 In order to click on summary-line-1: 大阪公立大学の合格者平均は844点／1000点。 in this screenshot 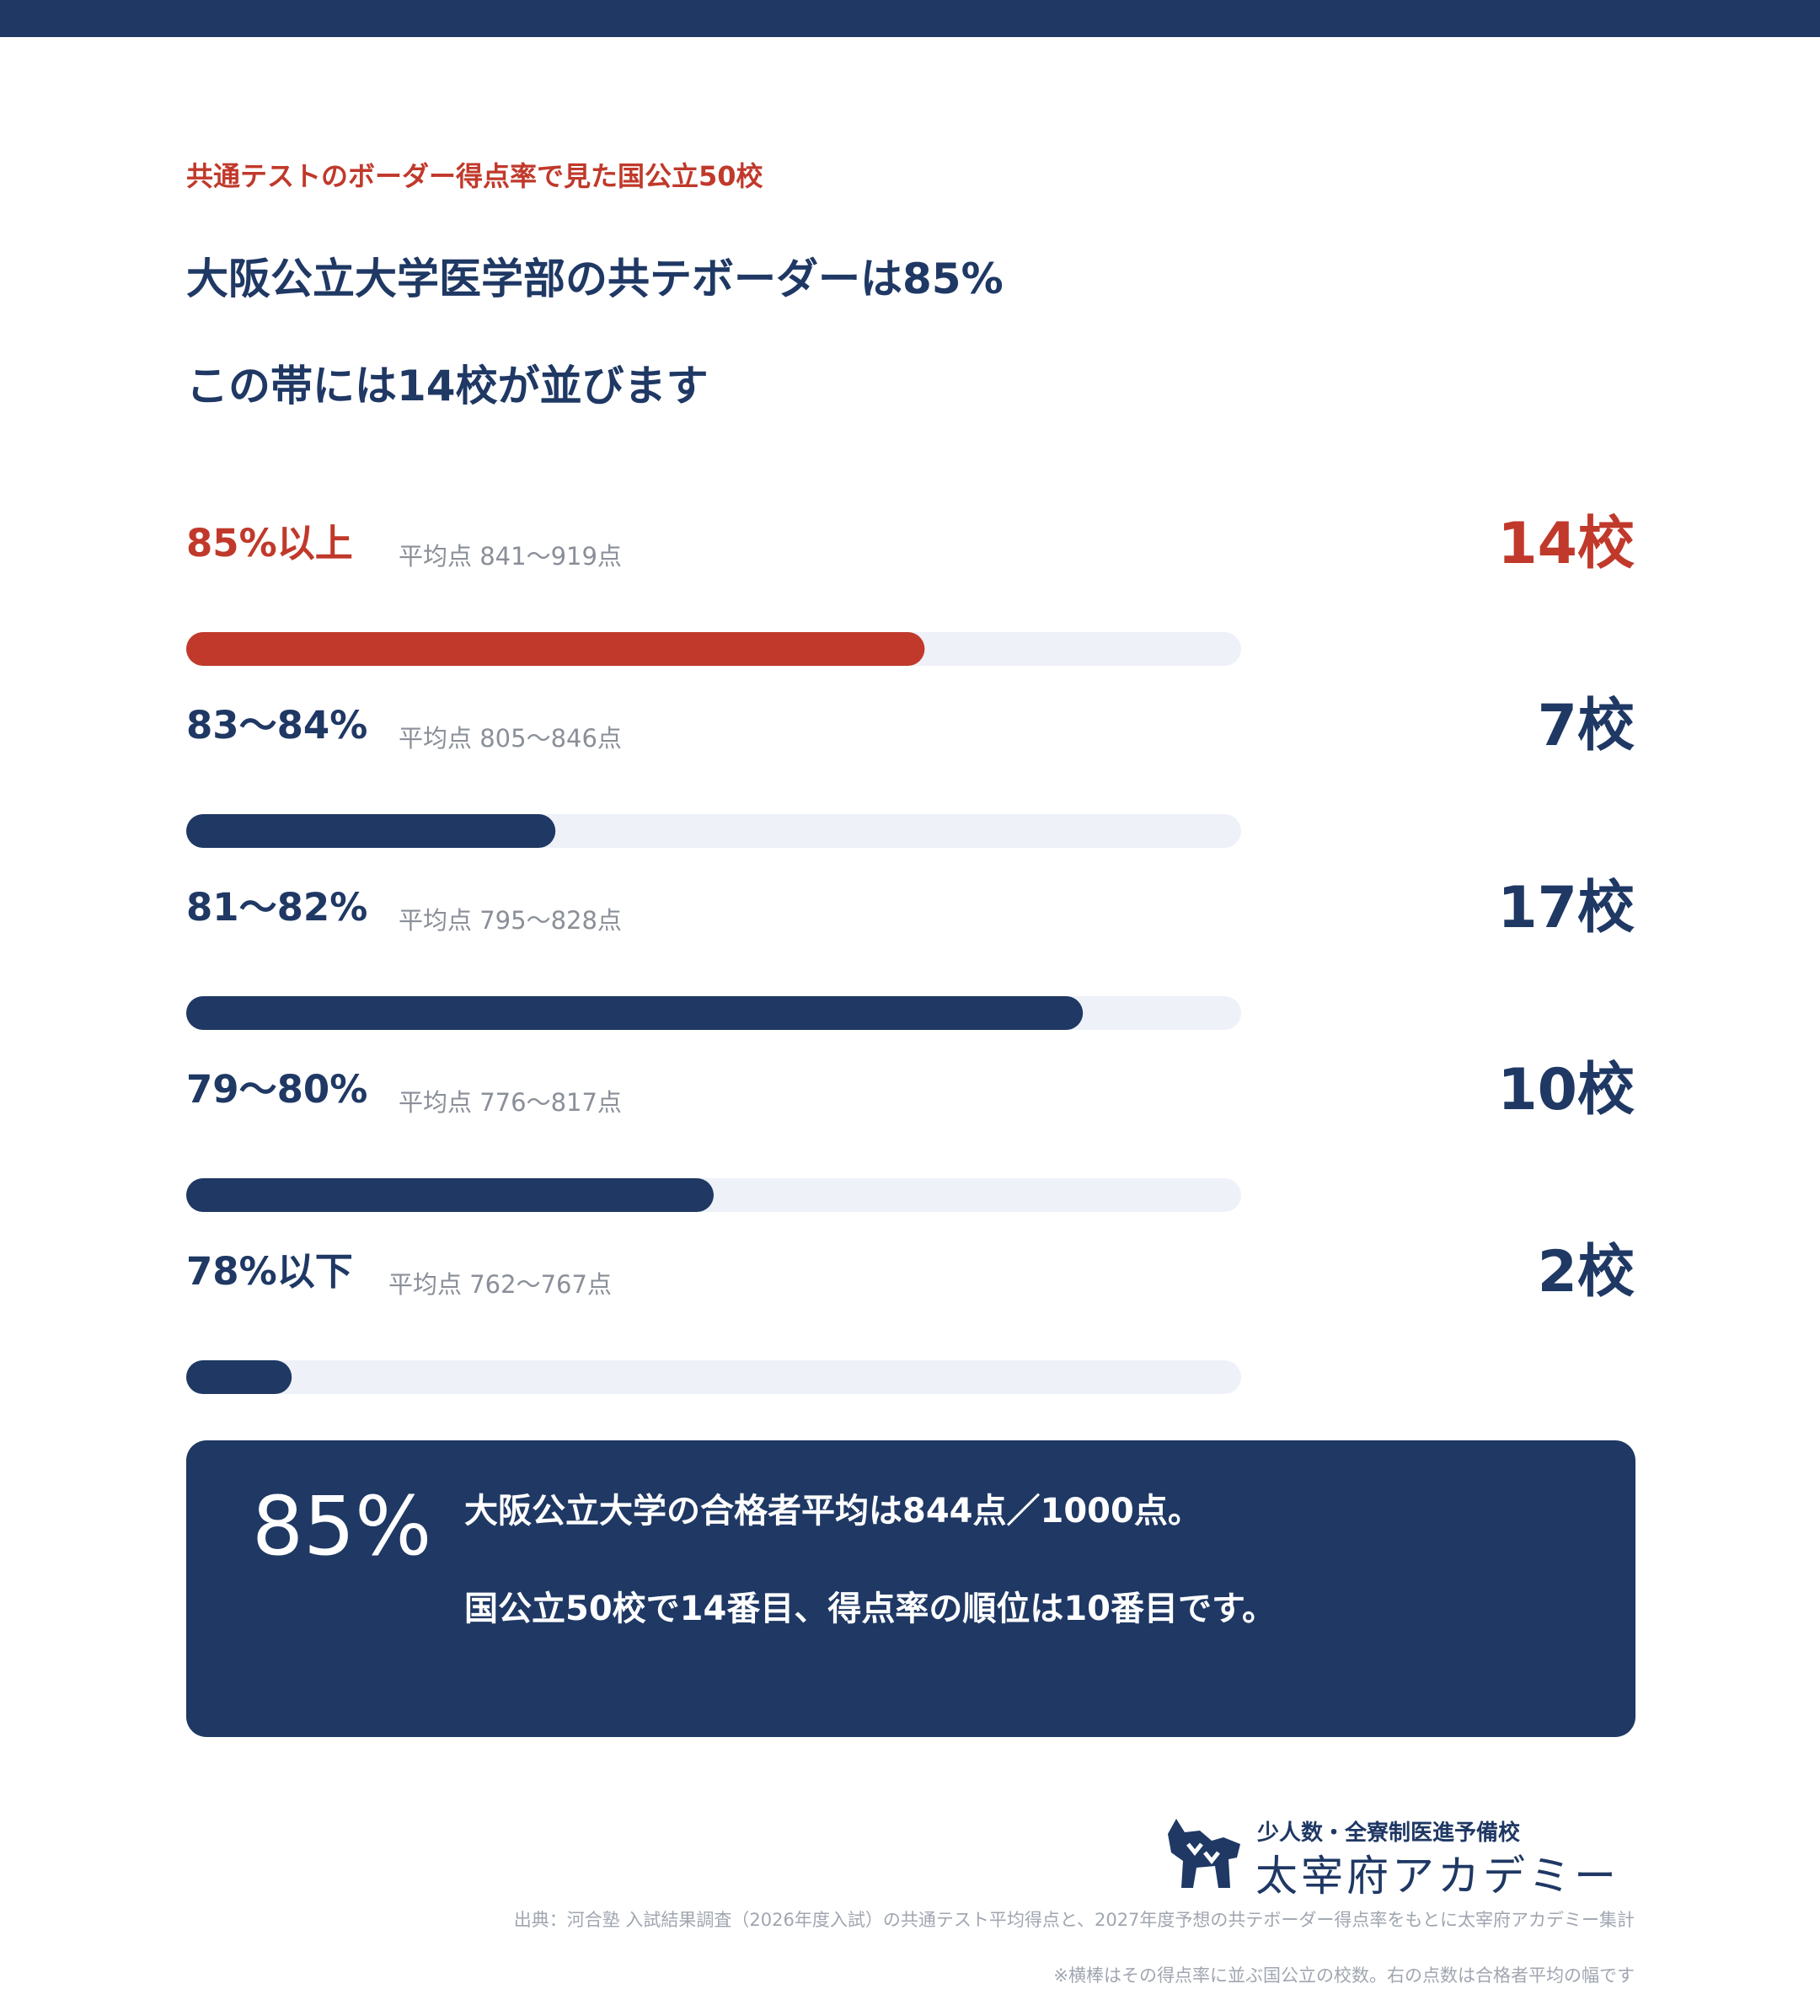, I will do `click(833, 1511)`.